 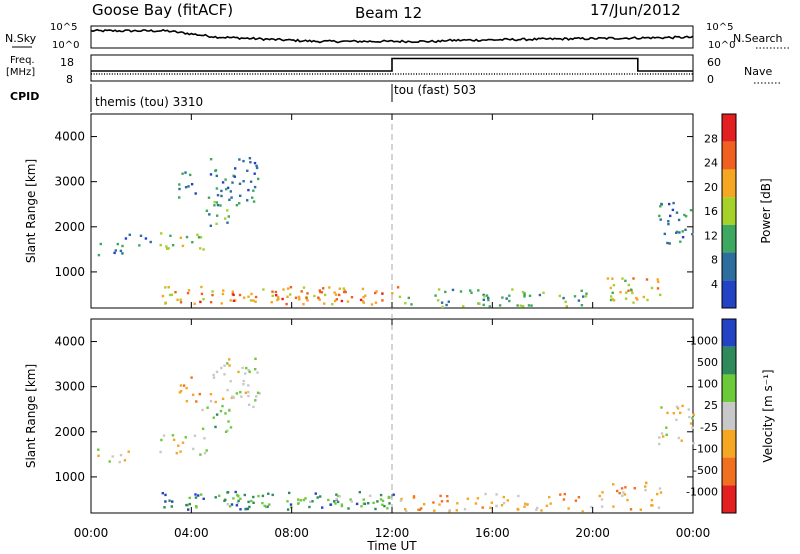 I want to click on power-ytick-label: 3000, so click(x=69, y=182).